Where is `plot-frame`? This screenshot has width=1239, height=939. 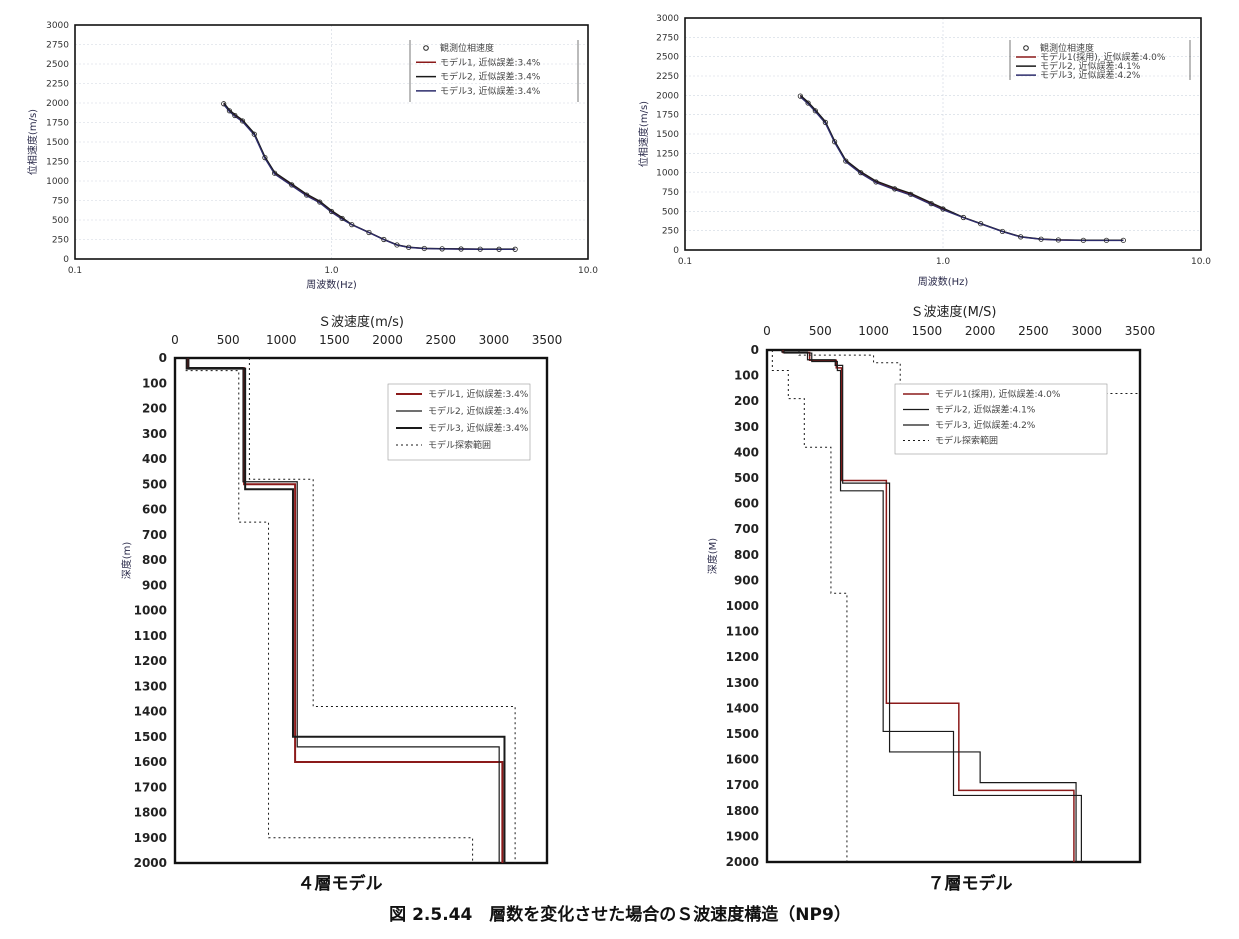
plot-frame is located at coordinates (331, 142).